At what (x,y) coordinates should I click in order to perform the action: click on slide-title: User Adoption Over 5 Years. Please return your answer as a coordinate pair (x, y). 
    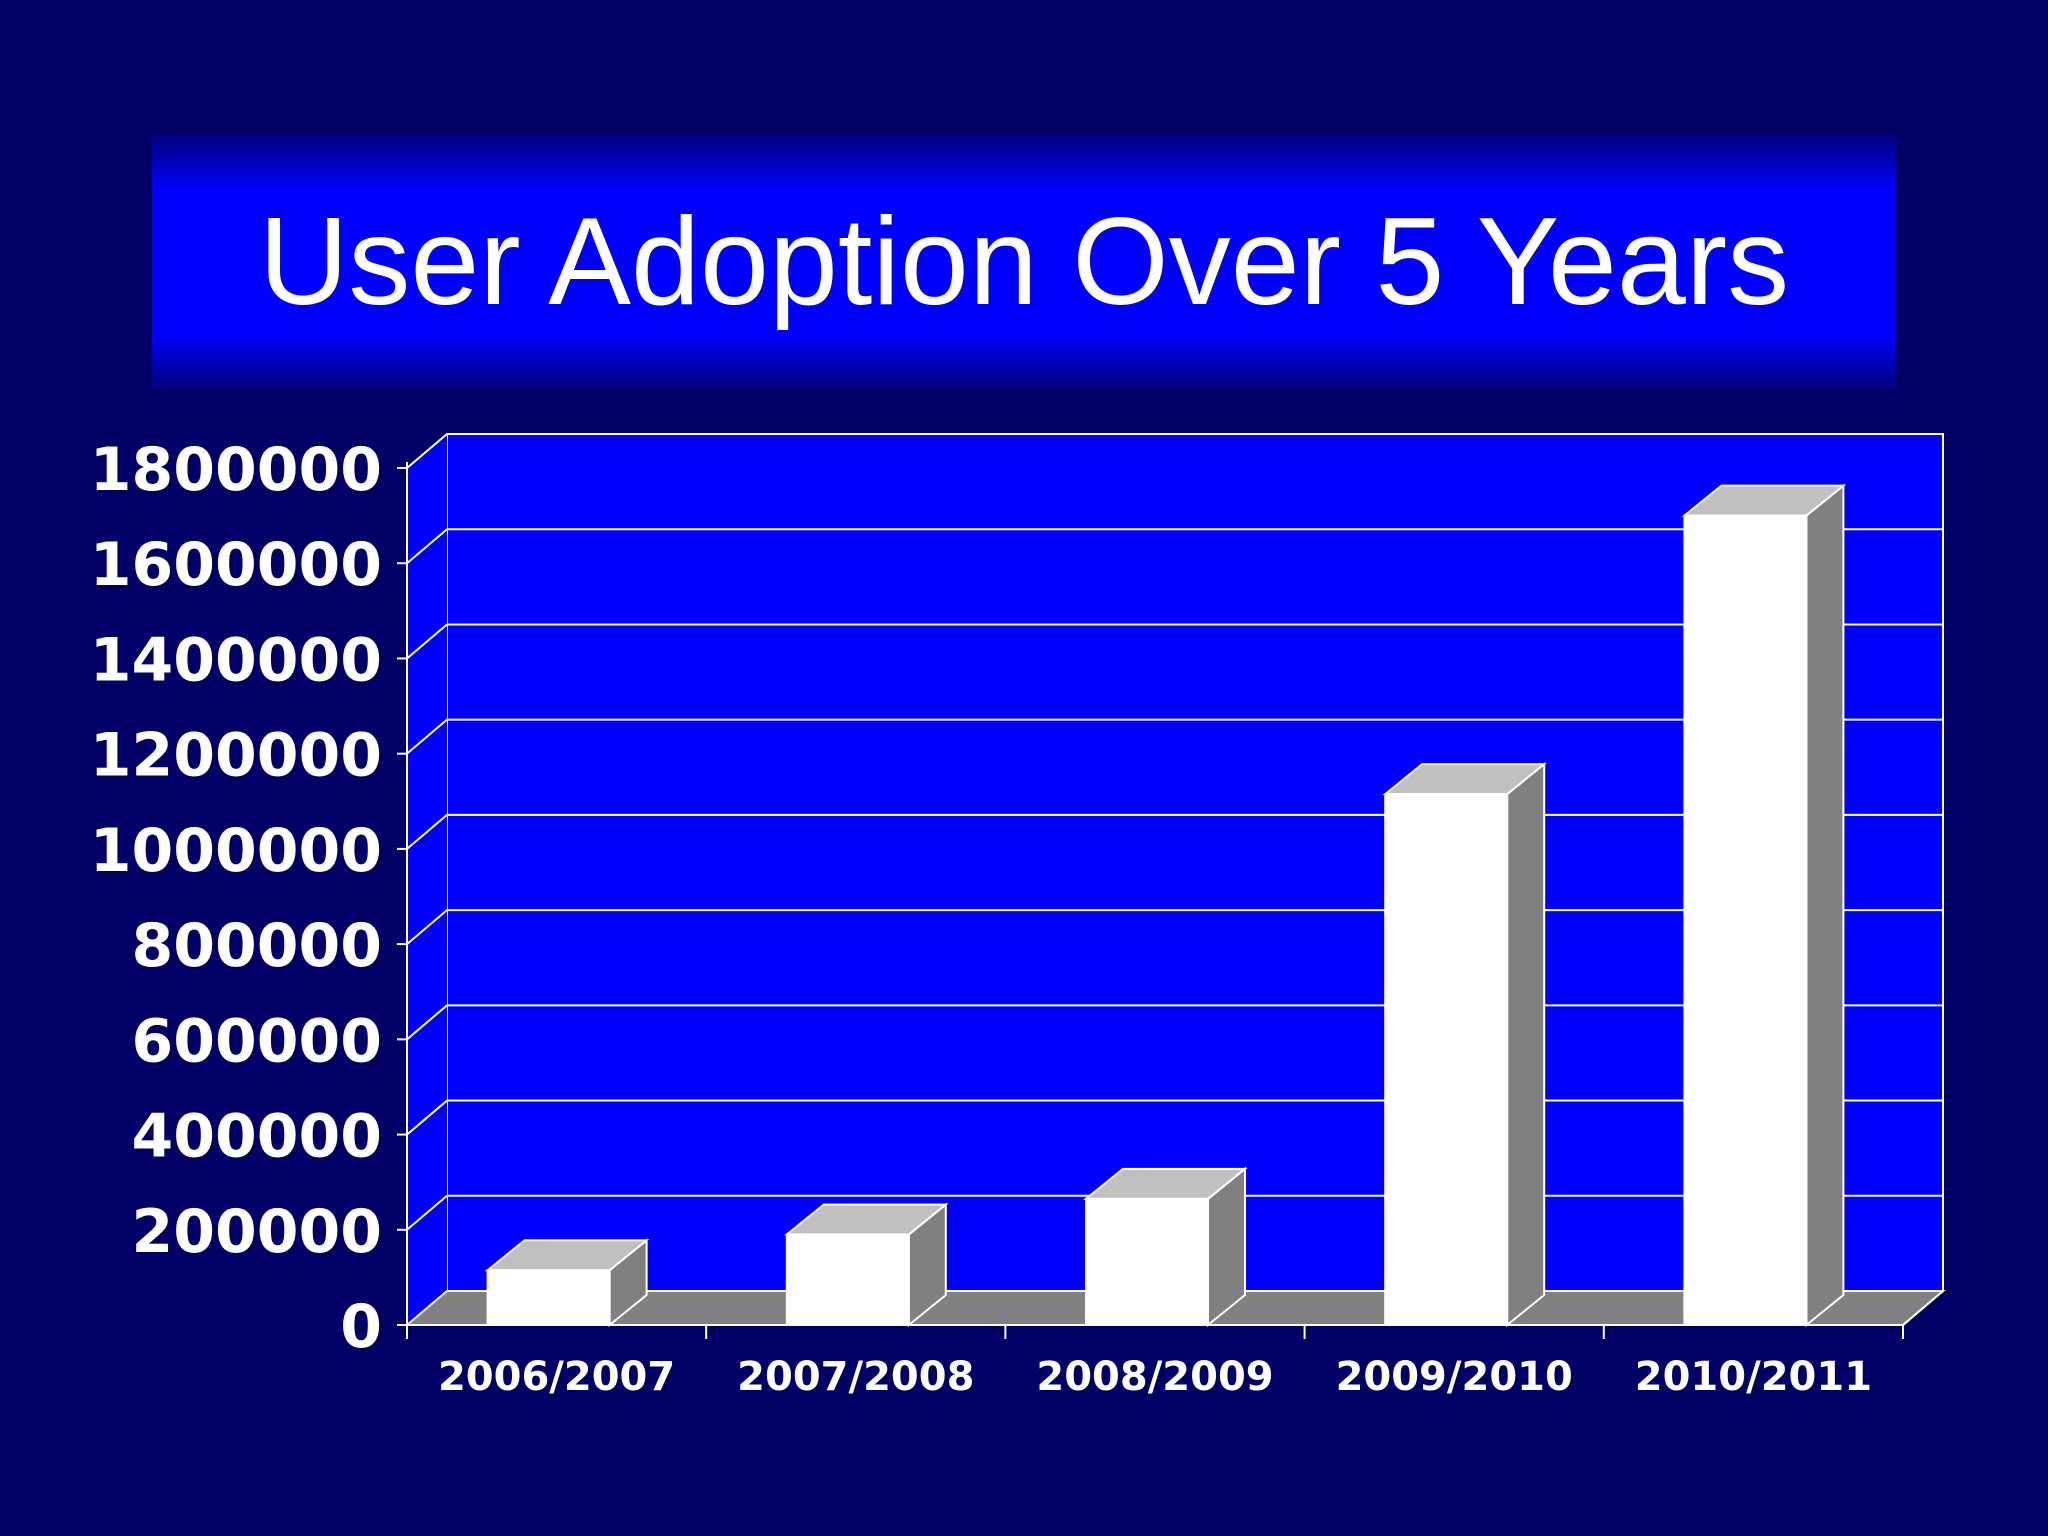
    Looking at the image, I should click on (1024, 262).